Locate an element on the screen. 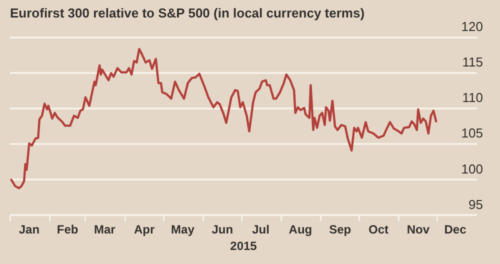 This screenshot has width=500, height=264. y-tick-label: 100 is located at coordinates (472, 168).